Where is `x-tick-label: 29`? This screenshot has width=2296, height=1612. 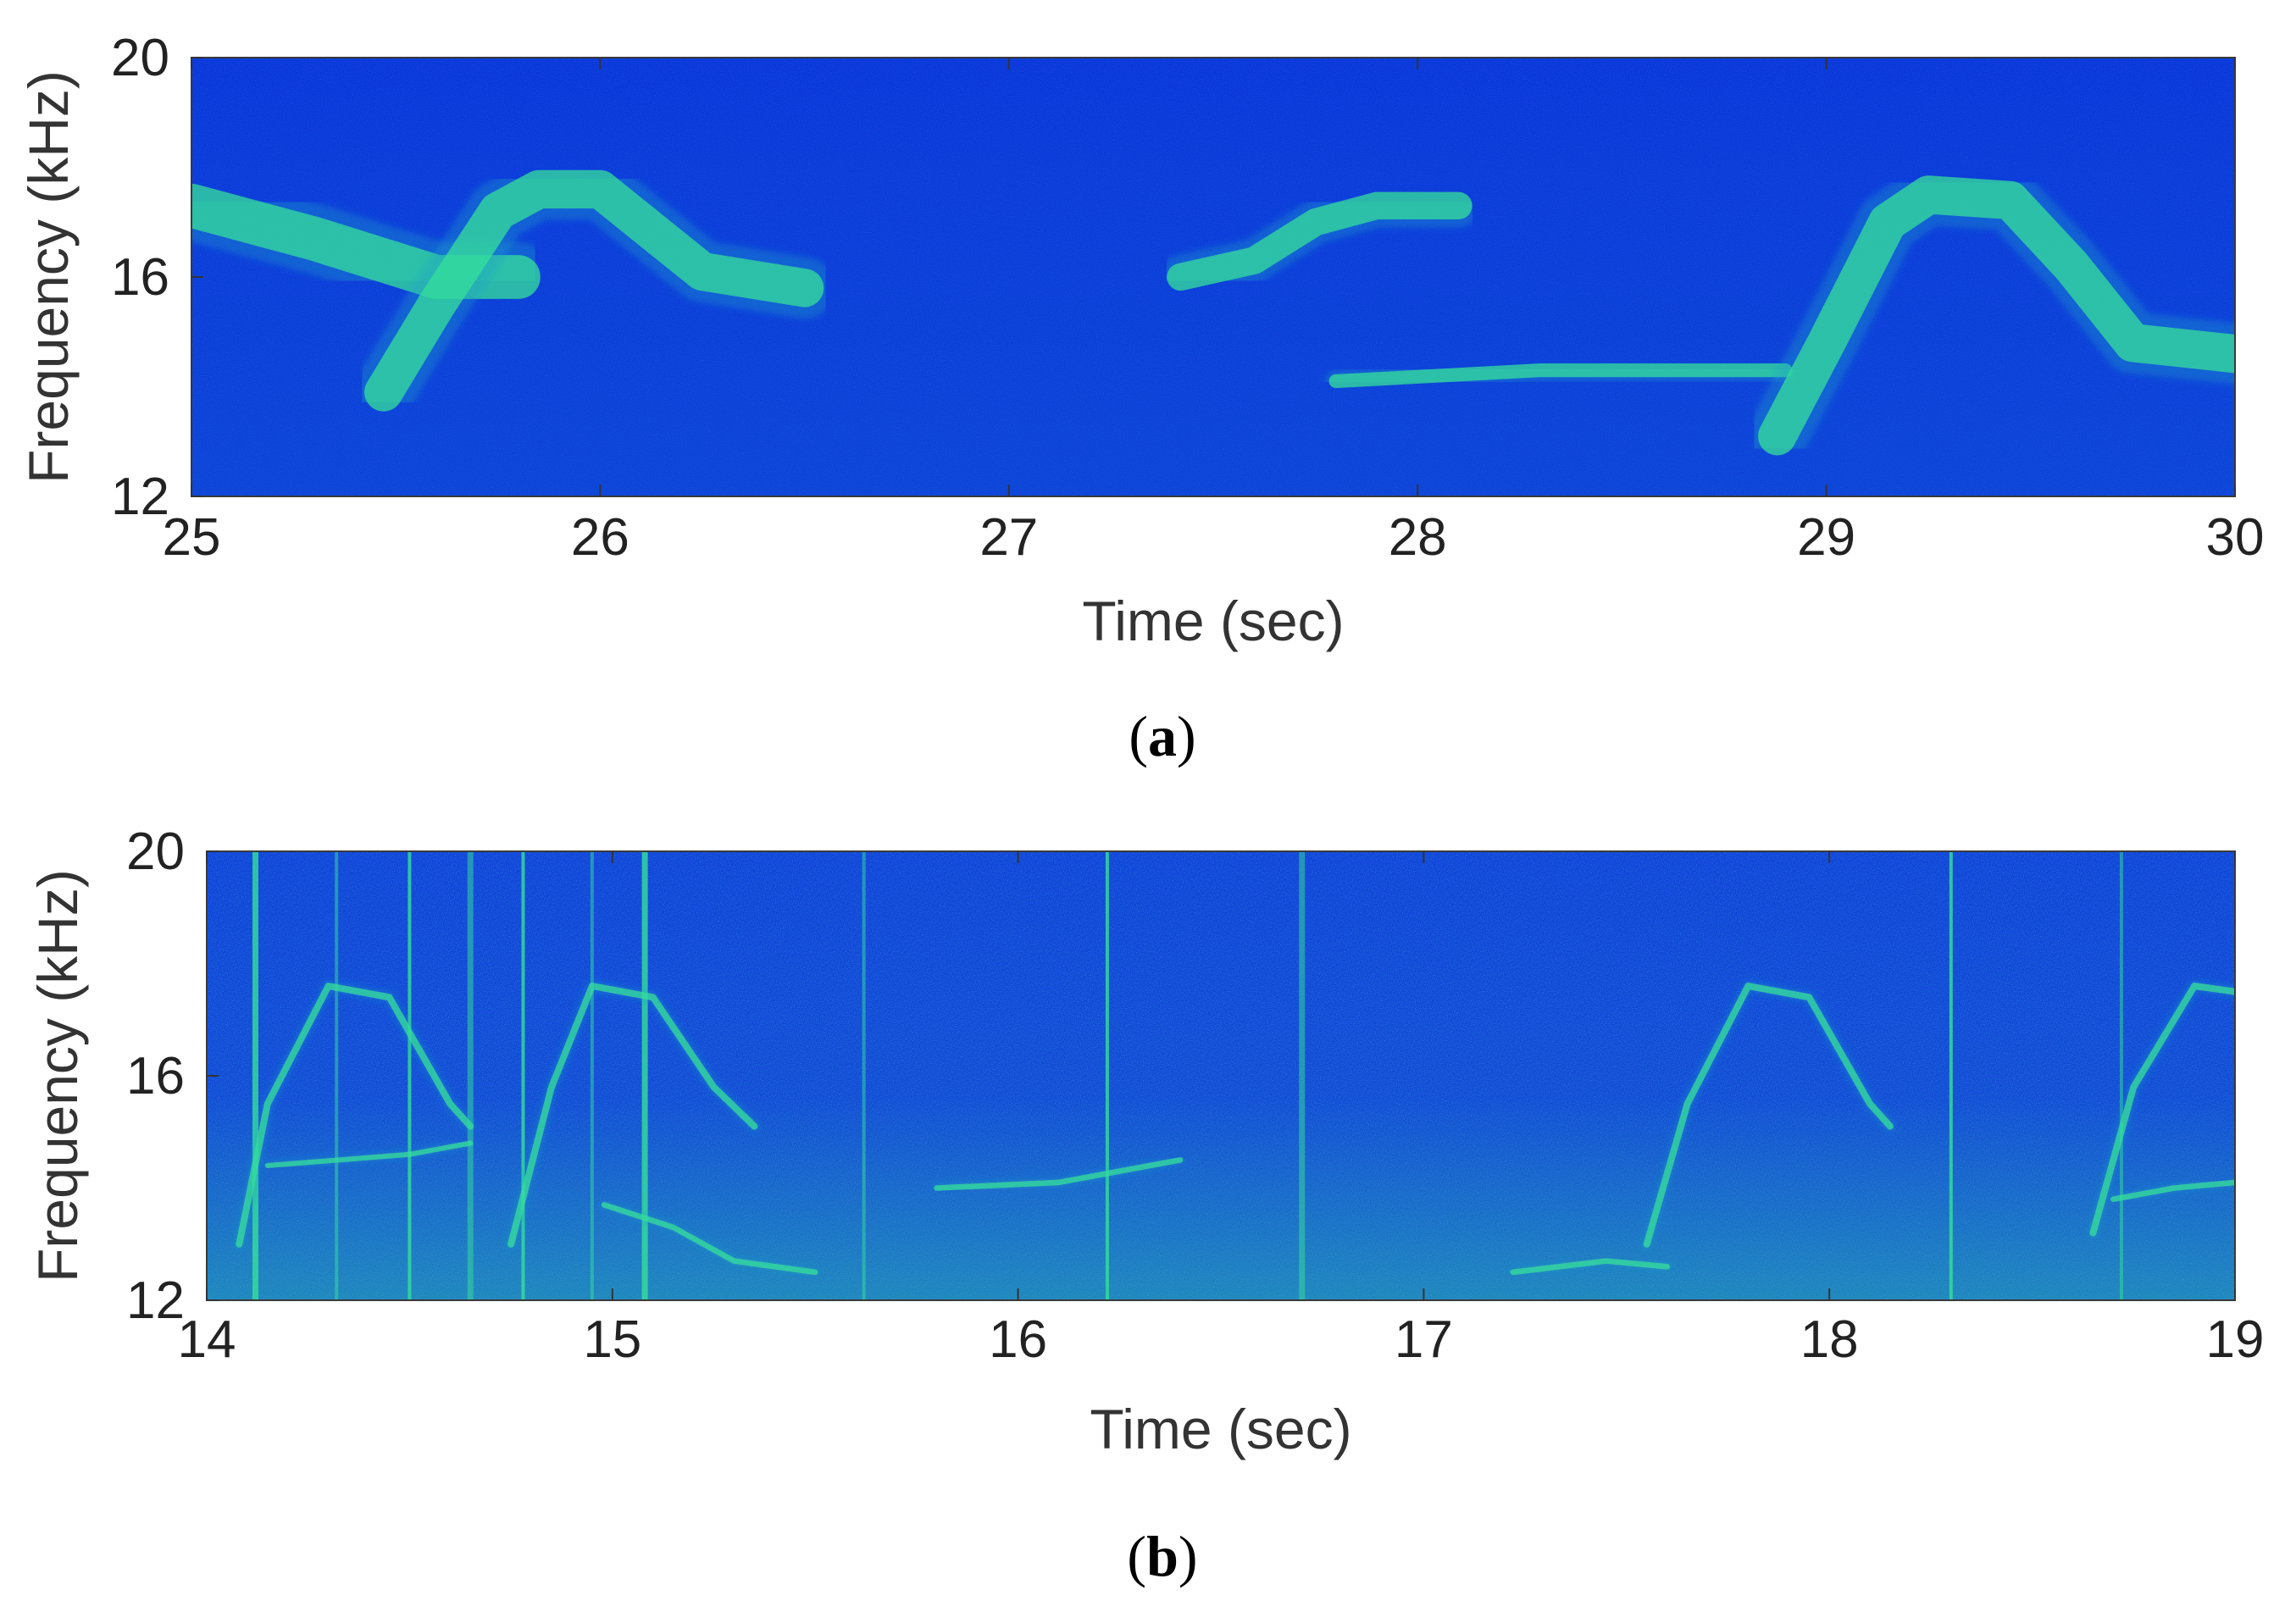
x-tick-label: 29 is located at coordinates (1826, 537).